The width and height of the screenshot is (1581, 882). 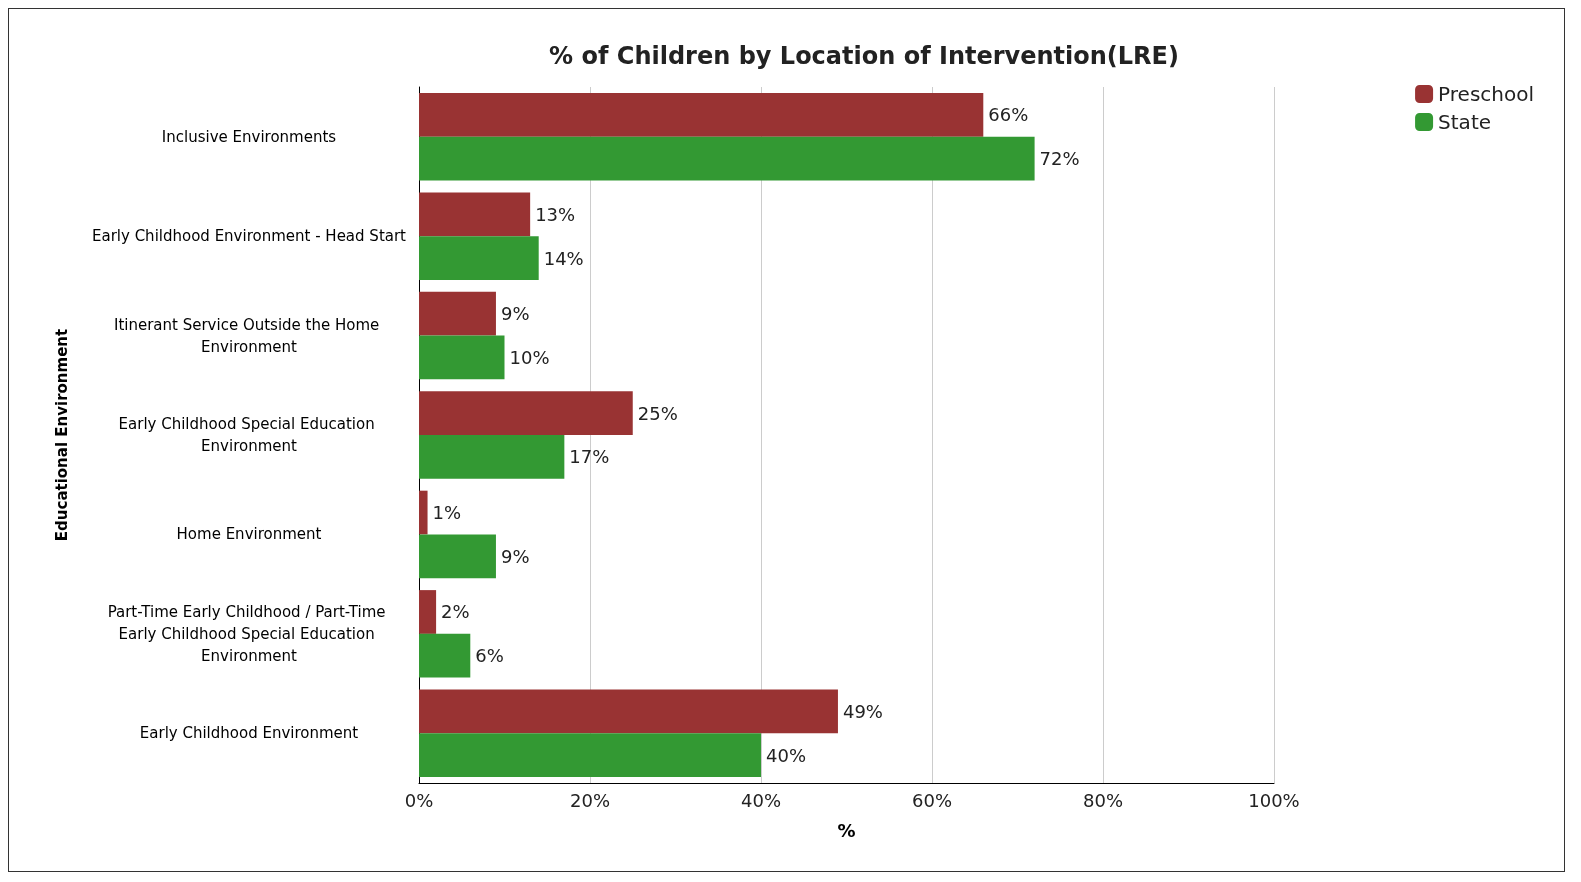 What do you see at coordinates (249, 534) in the screenshot?
I see `y-tick-label: Home Environment` at bounding box center [249, 534].